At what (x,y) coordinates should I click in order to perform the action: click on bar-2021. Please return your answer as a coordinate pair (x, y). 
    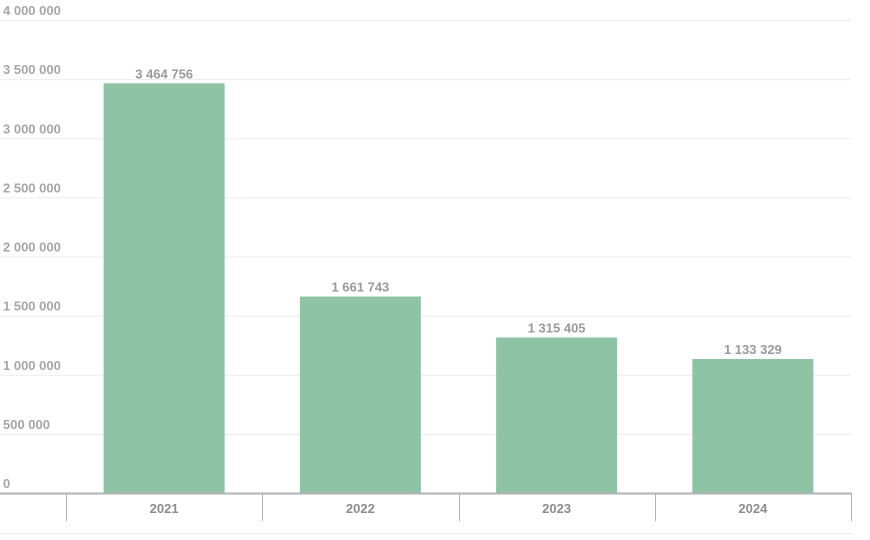
    Looking at the image, I should click on (164, 288).